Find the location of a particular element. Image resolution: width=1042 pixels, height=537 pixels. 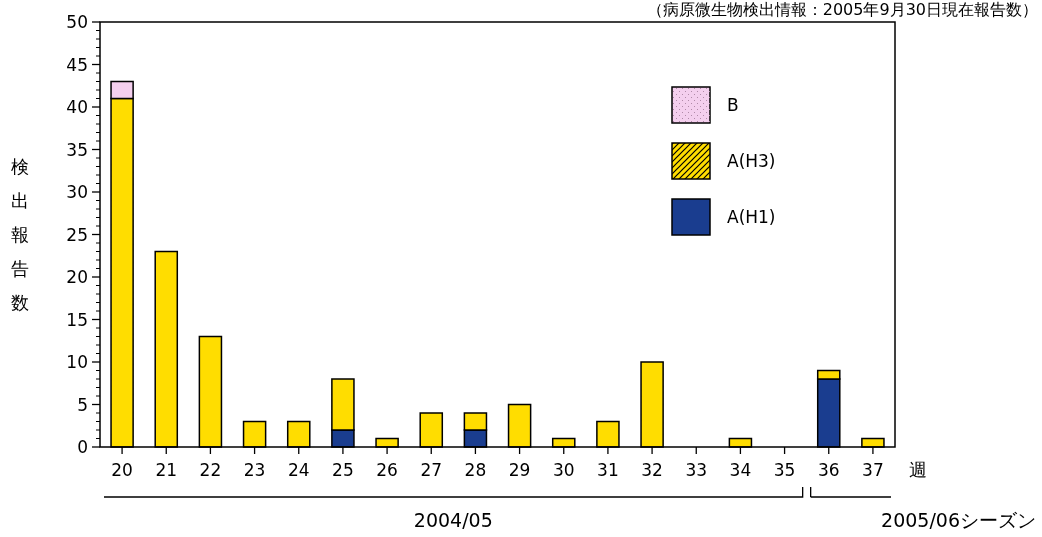

x-tick-label: 34 is located at coordinates (740, 470).